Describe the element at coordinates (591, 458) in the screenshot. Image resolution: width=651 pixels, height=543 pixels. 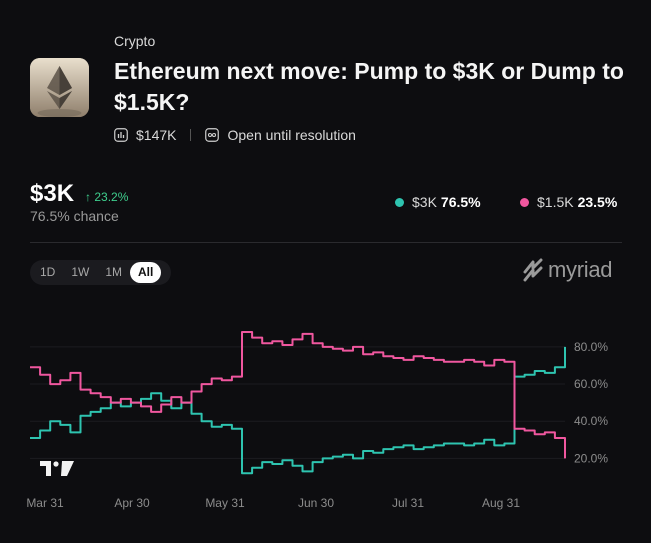
I see `y-tick-label: 20.0%` at that location.